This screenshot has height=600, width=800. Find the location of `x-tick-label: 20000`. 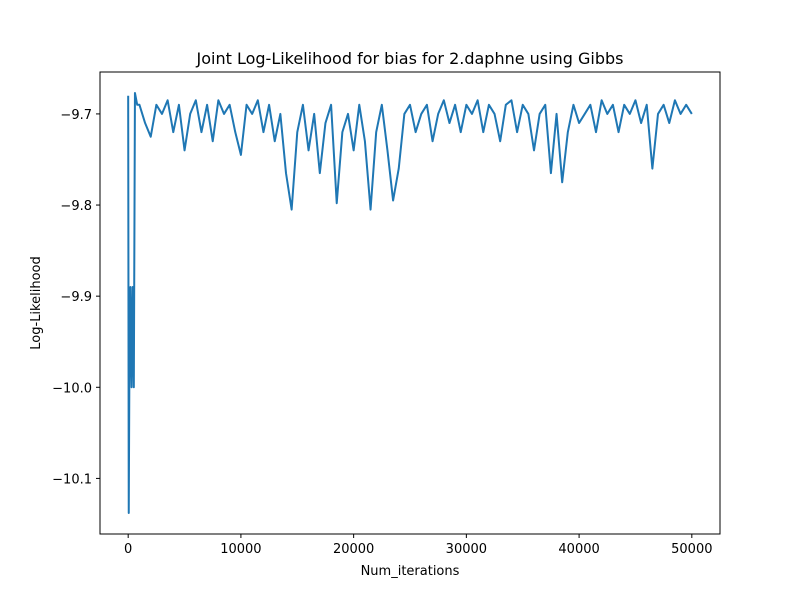

x-tick-label: 20000 is located at coordinates (353, 549).